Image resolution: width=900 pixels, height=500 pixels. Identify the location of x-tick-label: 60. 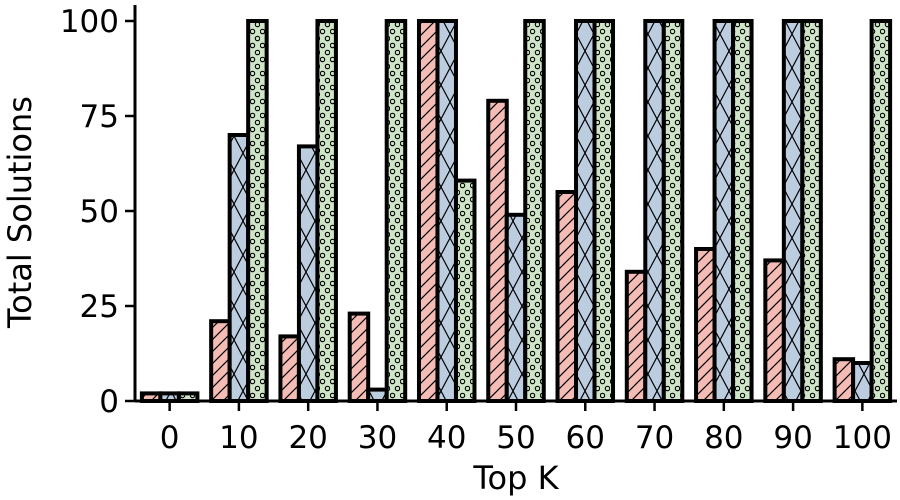
(585, 438).